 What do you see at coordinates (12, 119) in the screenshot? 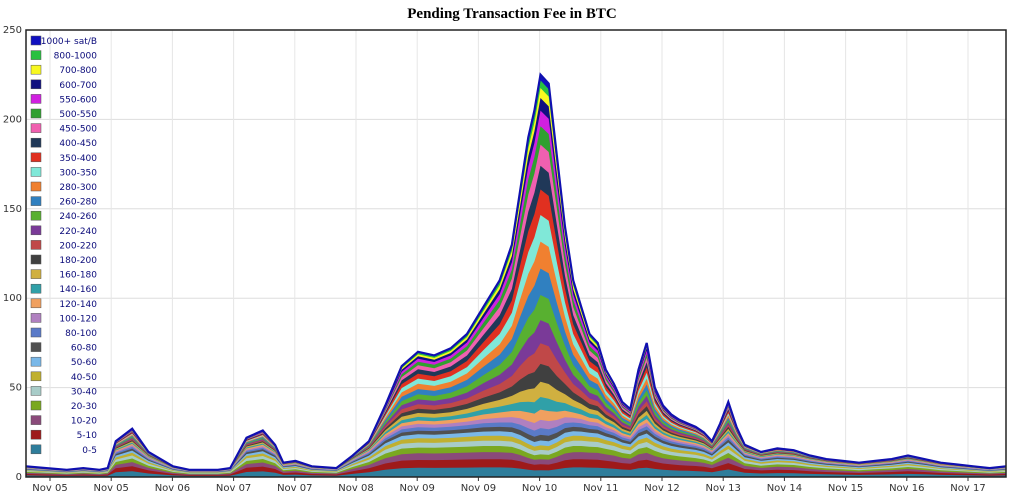
I see `y-tick-label: 200` at bounding box center [12, 119].